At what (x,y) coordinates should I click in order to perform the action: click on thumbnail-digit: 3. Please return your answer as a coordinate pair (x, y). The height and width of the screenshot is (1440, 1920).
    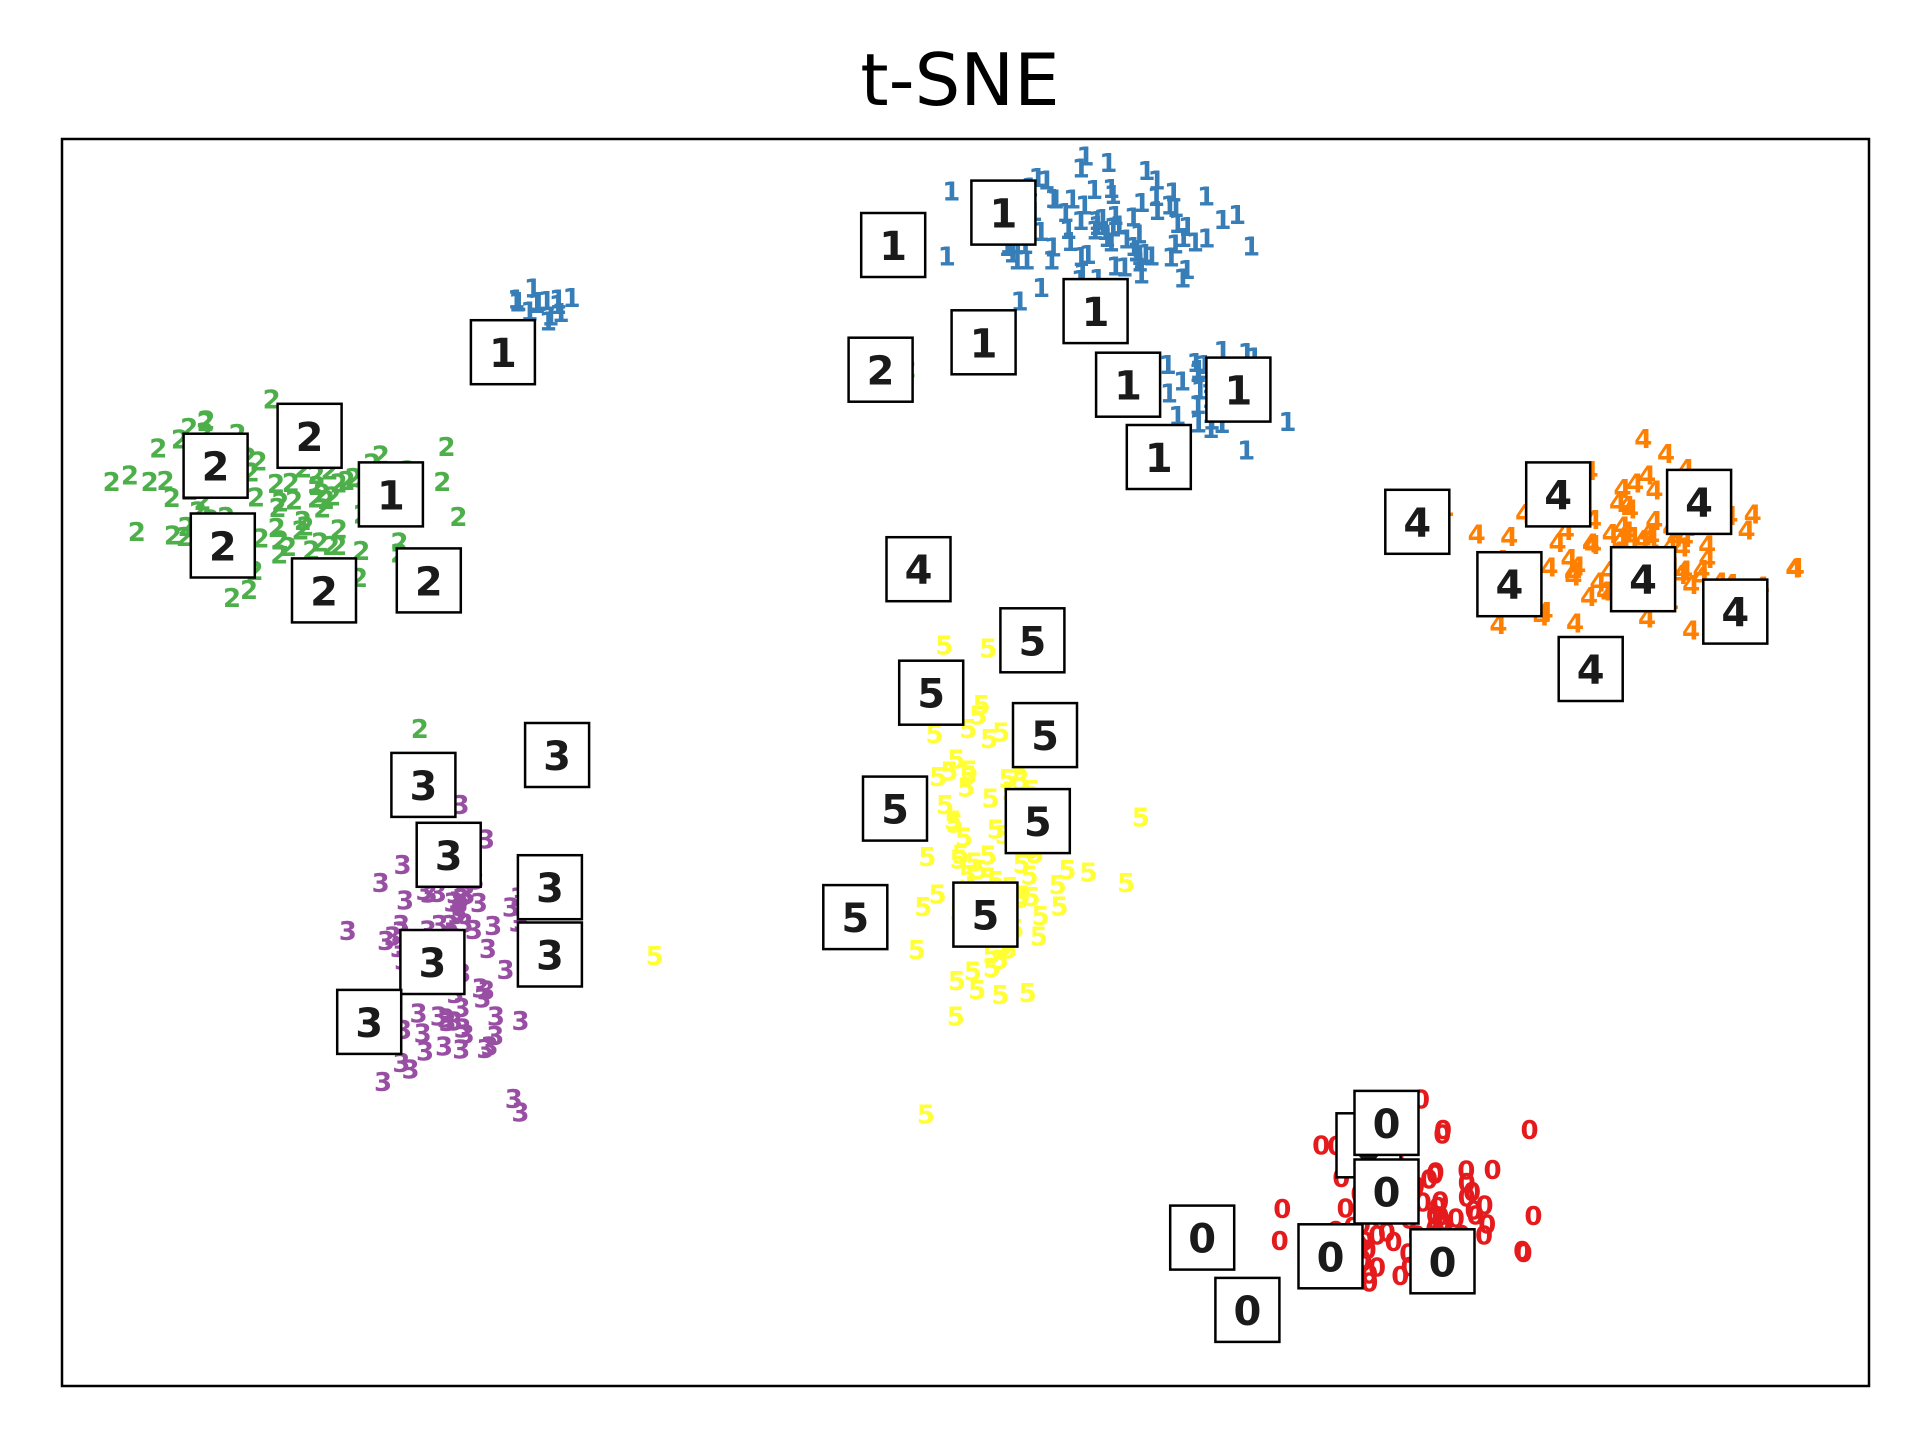
    Looking at the image, I should click on (432, 964).